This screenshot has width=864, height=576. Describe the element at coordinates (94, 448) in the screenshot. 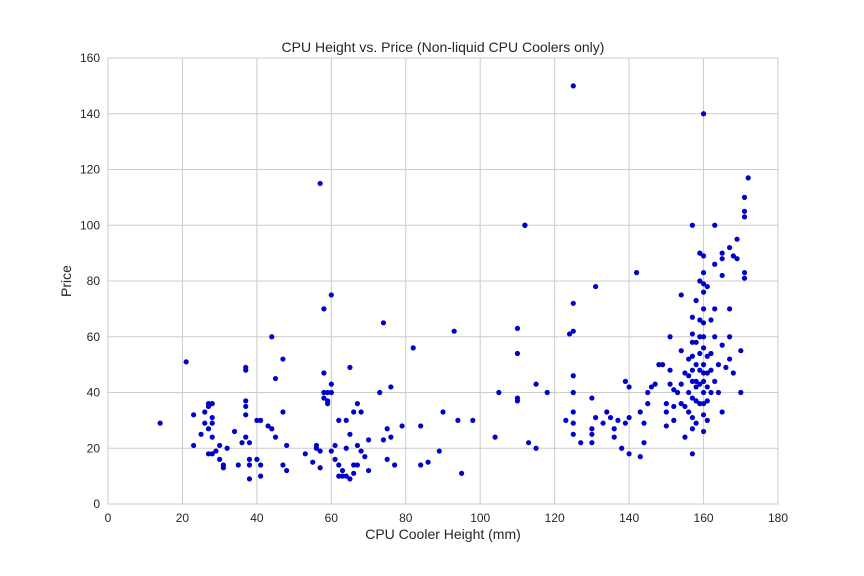

I see `y-tick-label: 20` at that location.